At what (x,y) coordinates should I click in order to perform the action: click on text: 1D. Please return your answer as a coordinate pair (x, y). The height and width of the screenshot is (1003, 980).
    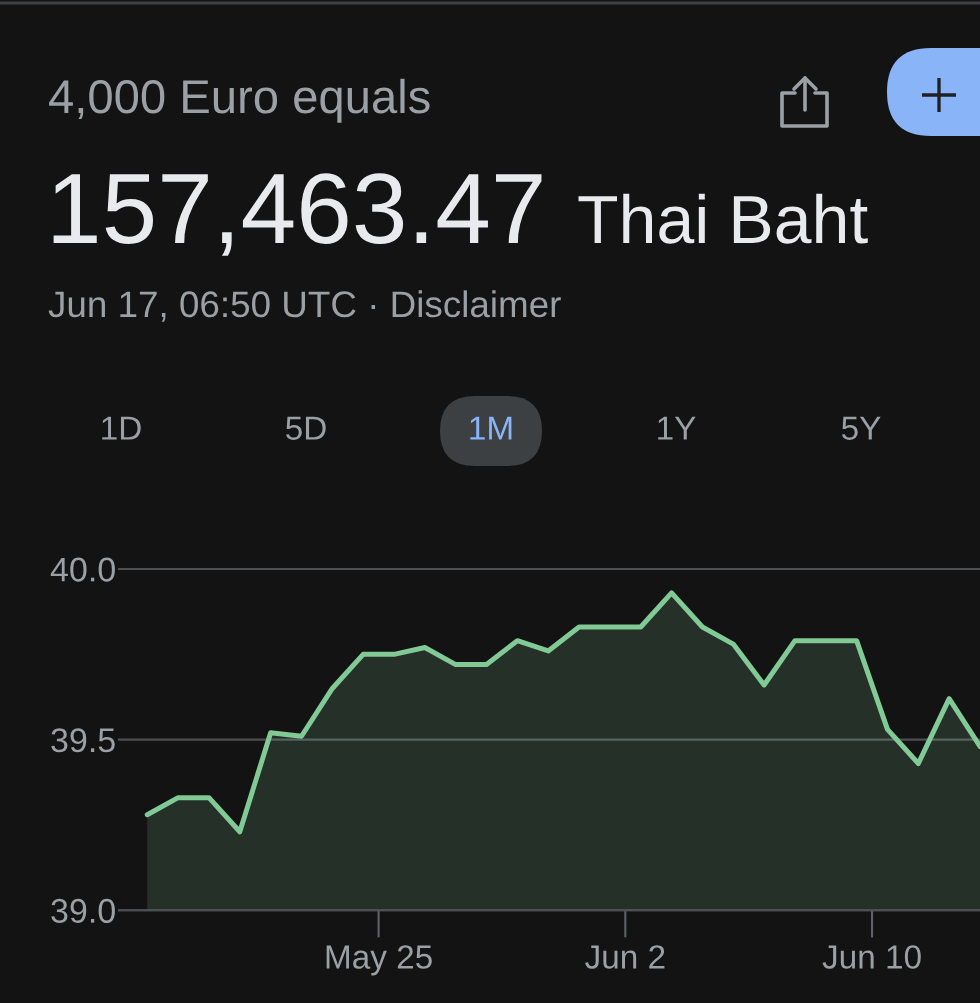
    Looking at the image, I should click on (121, 428).